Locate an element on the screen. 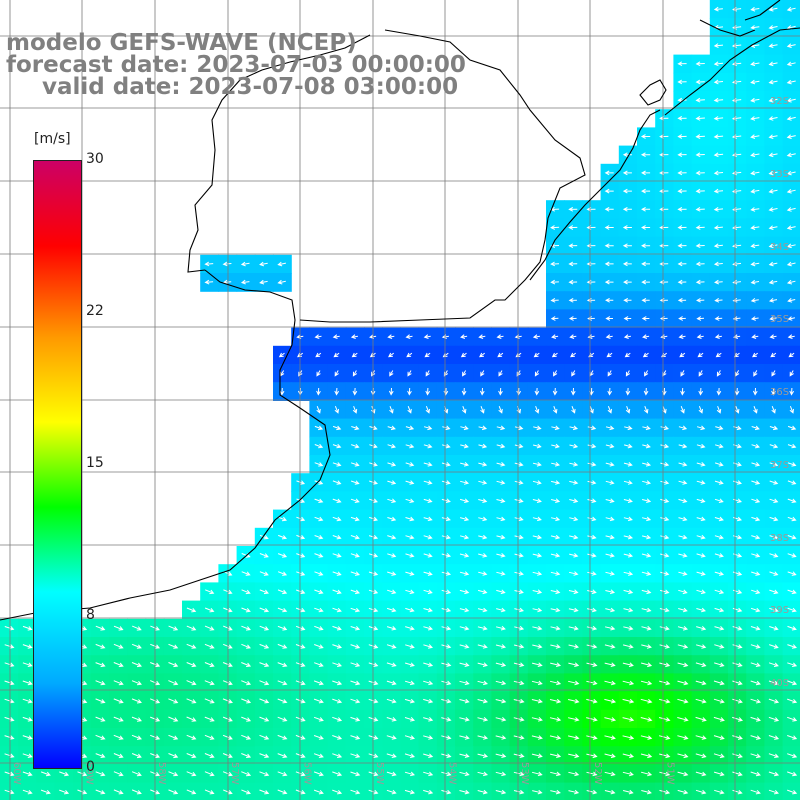 Image resolution: width=800 pixels, height=800 pixels. lon-label-51w: 51W is located at coordinates (669, 773).